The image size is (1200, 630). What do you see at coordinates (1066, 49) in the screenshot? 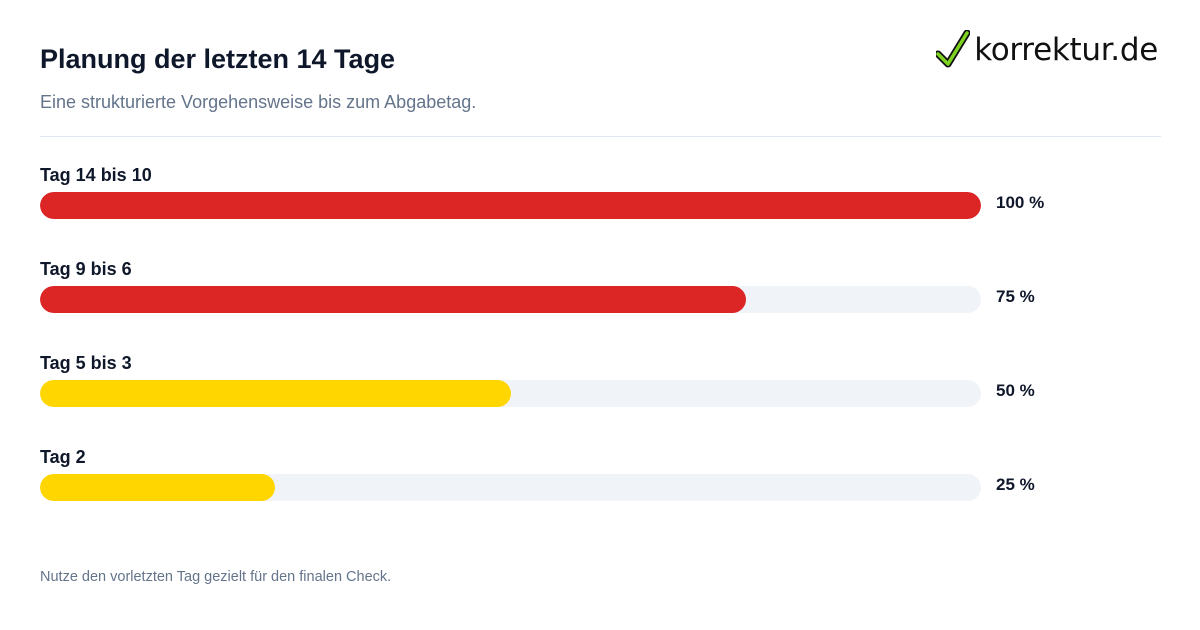
I see `brand-logo-text: korrektur.de` at bounding box center [1066, 49].